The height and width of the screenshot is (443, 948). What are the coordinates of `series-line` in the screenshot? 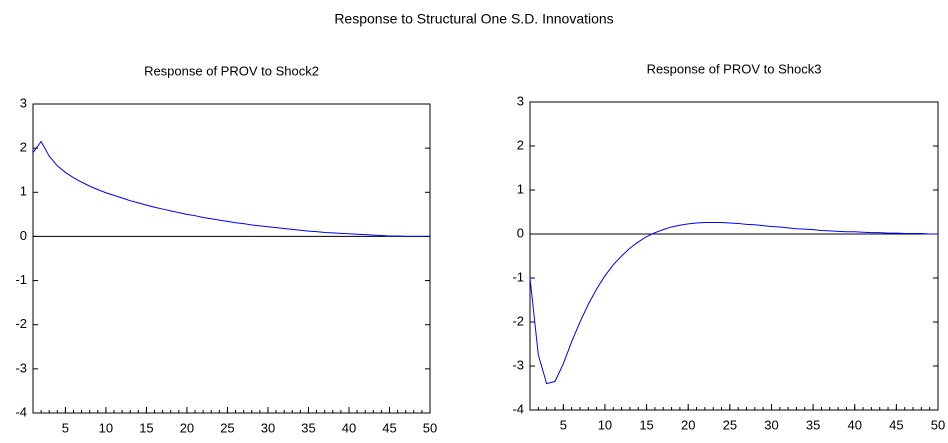 It's located at (231, 188).